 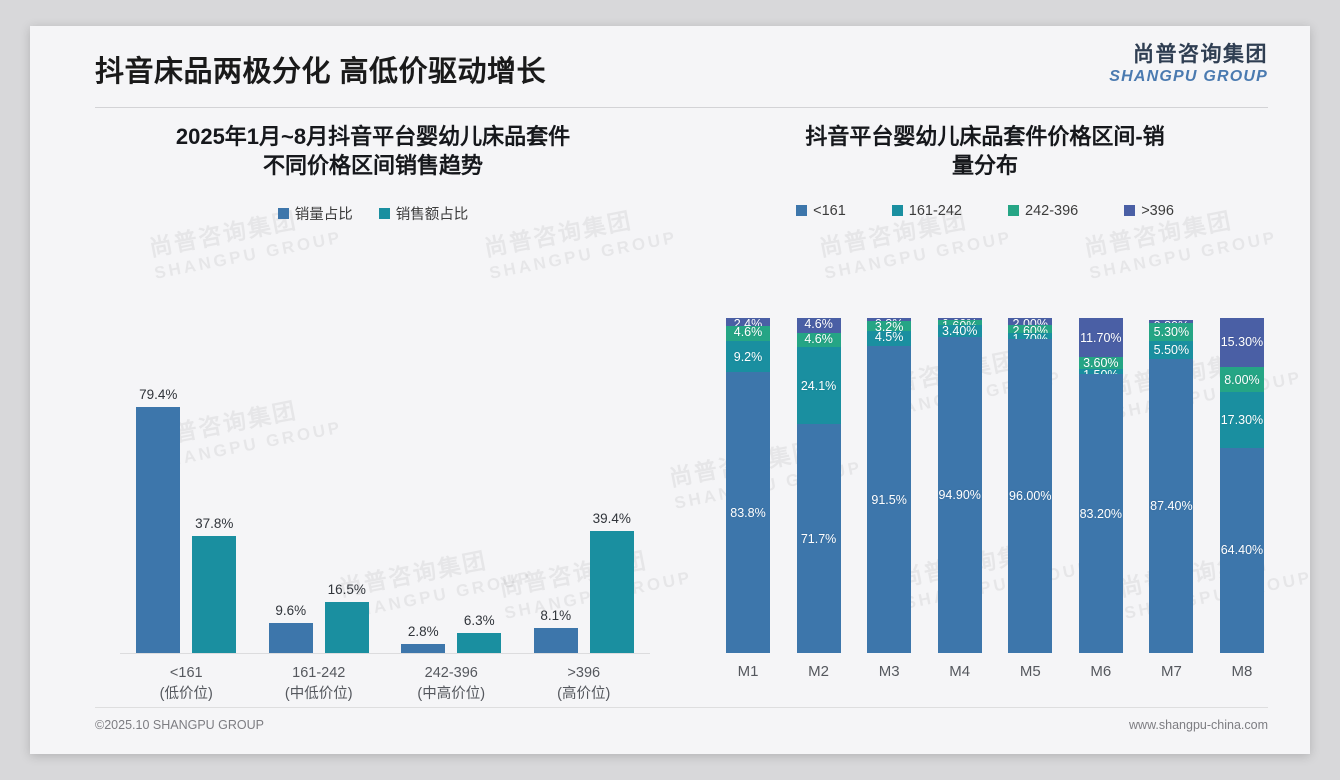 I want to click on footer-divider, so click(x=681, y=707).